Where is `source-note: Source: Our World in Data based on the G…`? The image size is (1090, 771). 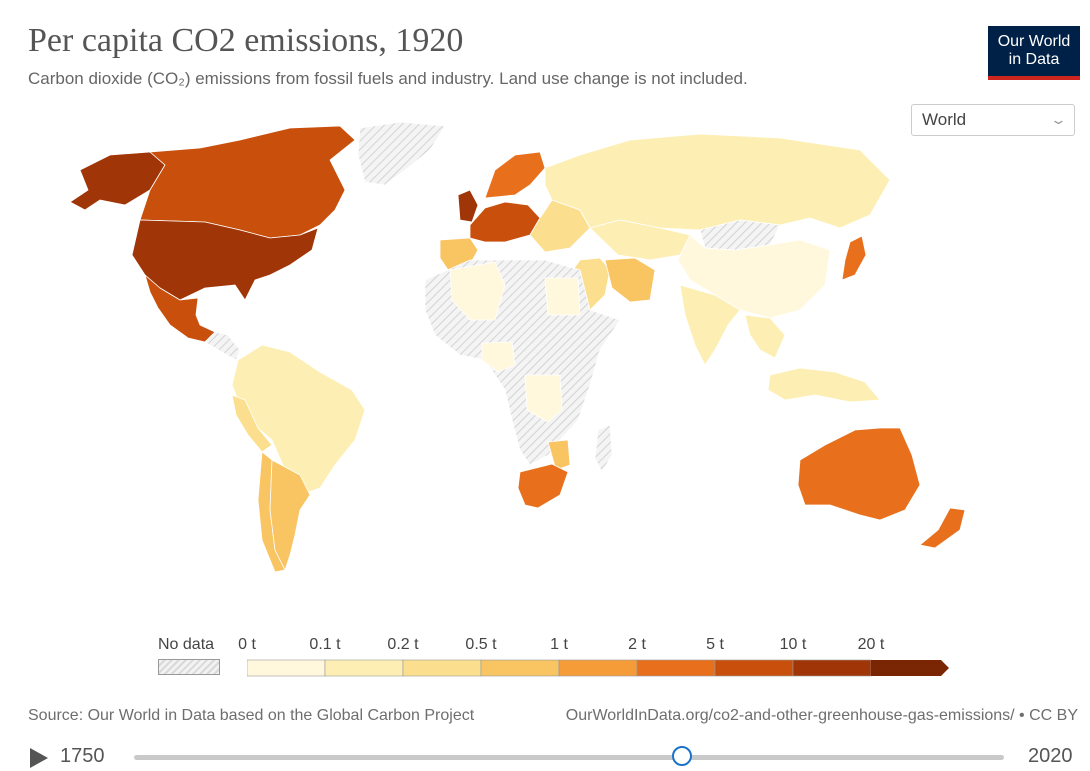
source-note: Source: Our World in Data based on the G… is located at coordinates (251, 715).